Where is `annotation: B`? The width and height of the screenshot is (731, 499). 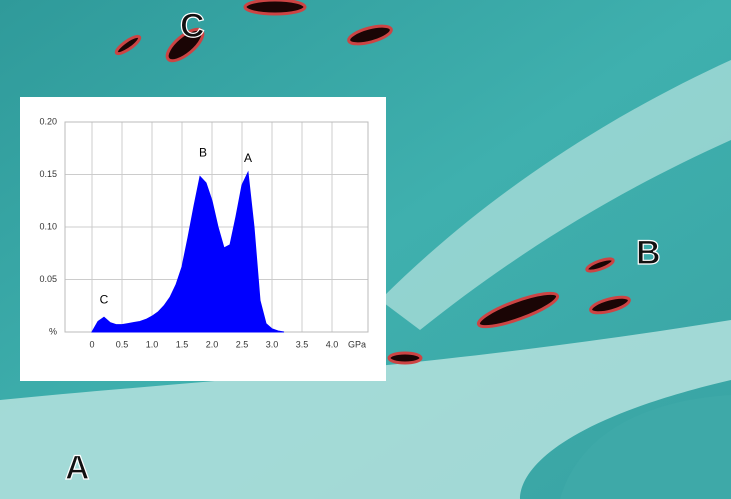
annotation: B is located at coordinates (203, 153).